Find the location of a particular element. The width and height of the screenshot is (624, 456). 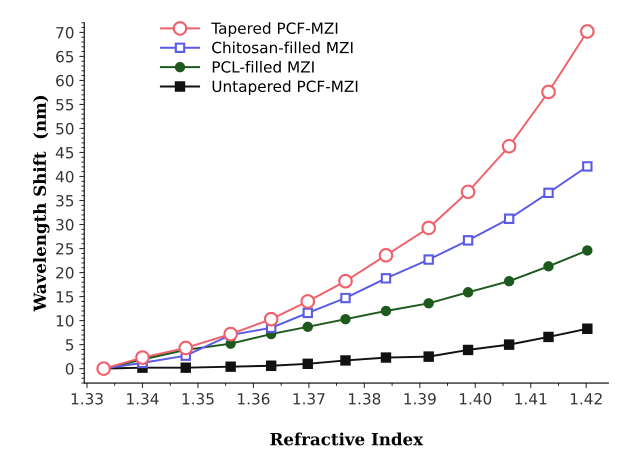

x-tick-label: 1.38 is located at coordinates (364, 399).